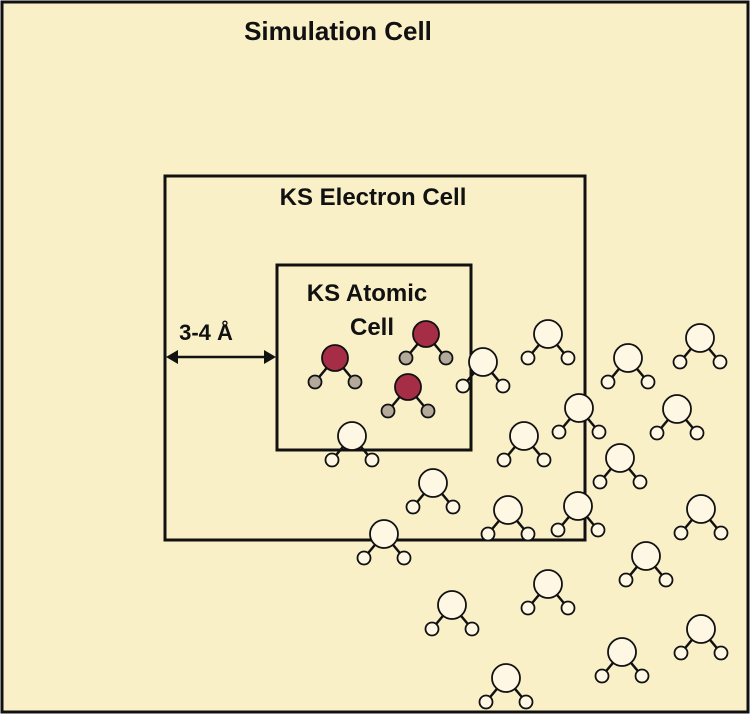 Image resolution: width=750 pixels, height=714 pixels. Describe the element at coordinates (373, 197) in the screenshot. I see `ks-electron-cell-label: KS Electron Cell` at that location.